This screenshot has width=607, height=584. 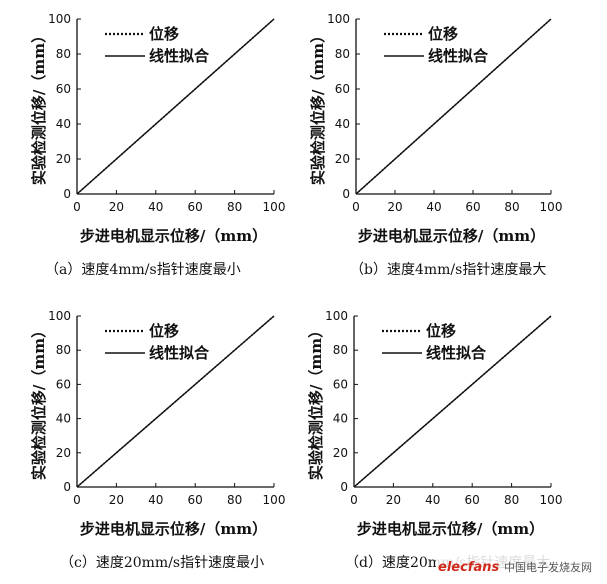 What do you see at coordinates (468, 567) in the screenshot?
I see `watermark-brand: elecfans` at bounding box center [468, 567].